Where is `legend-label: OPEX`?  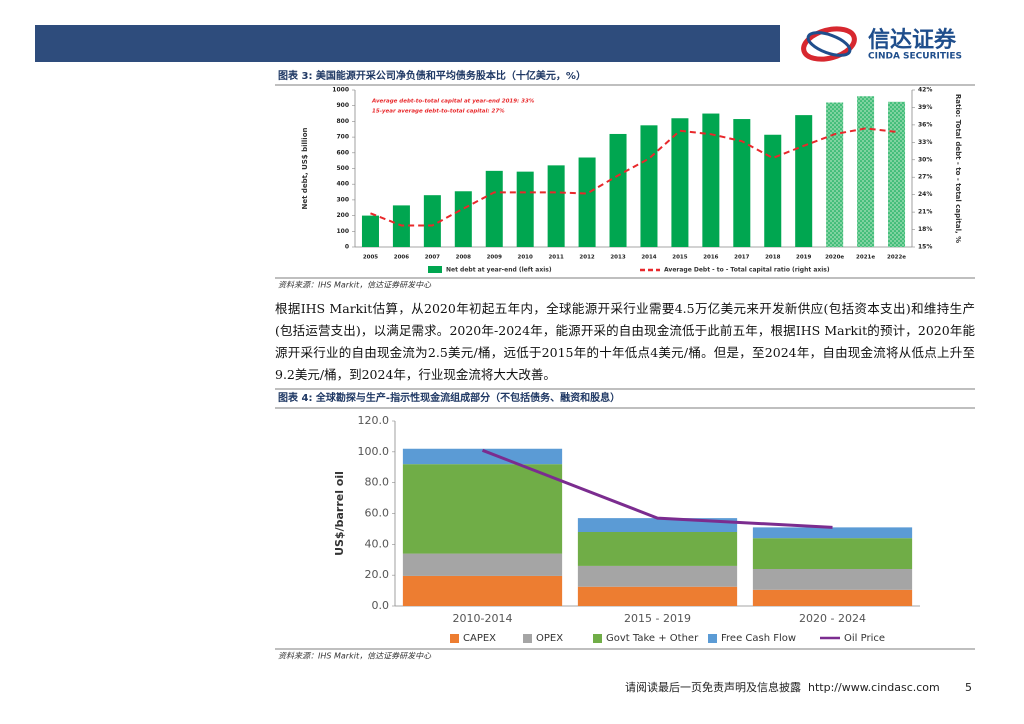 legend-label: OPEX is located at coordinates (549, 638).